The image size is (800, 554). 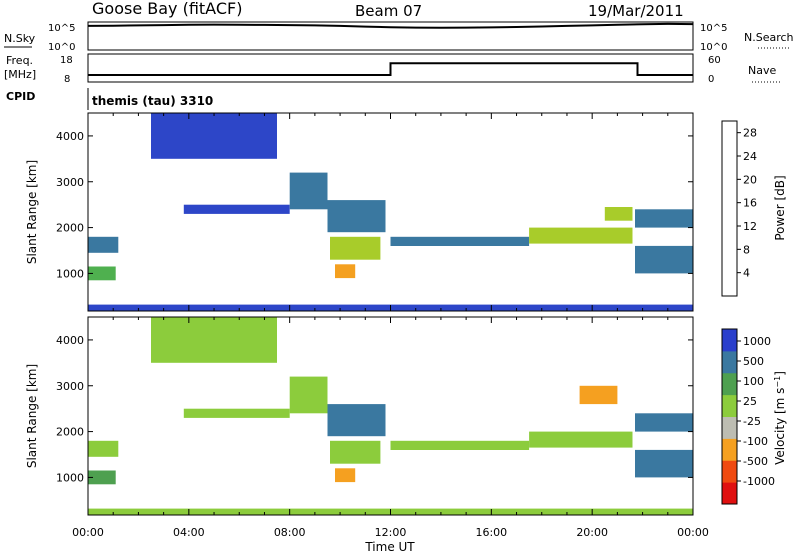 I want to click on time-tick-label-2: 08:00, so click(x=290, y=532).